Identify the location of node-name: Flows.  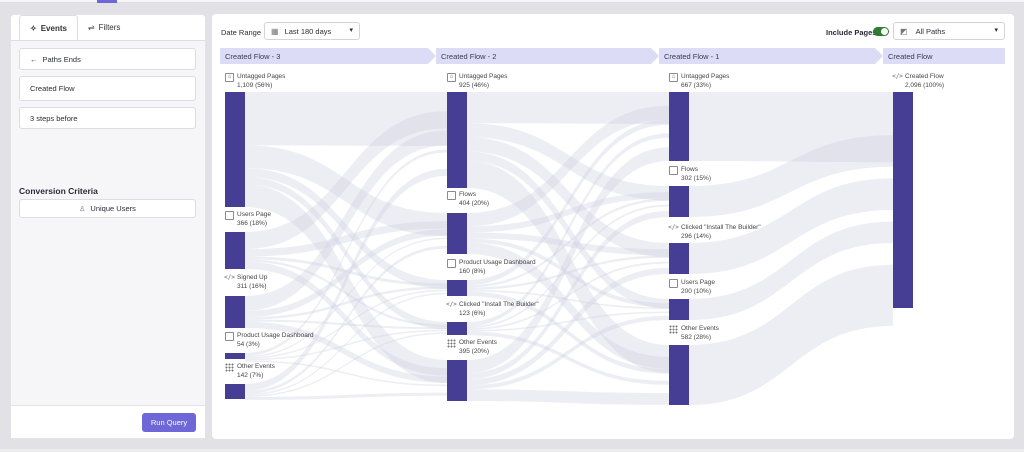
(689, 169).